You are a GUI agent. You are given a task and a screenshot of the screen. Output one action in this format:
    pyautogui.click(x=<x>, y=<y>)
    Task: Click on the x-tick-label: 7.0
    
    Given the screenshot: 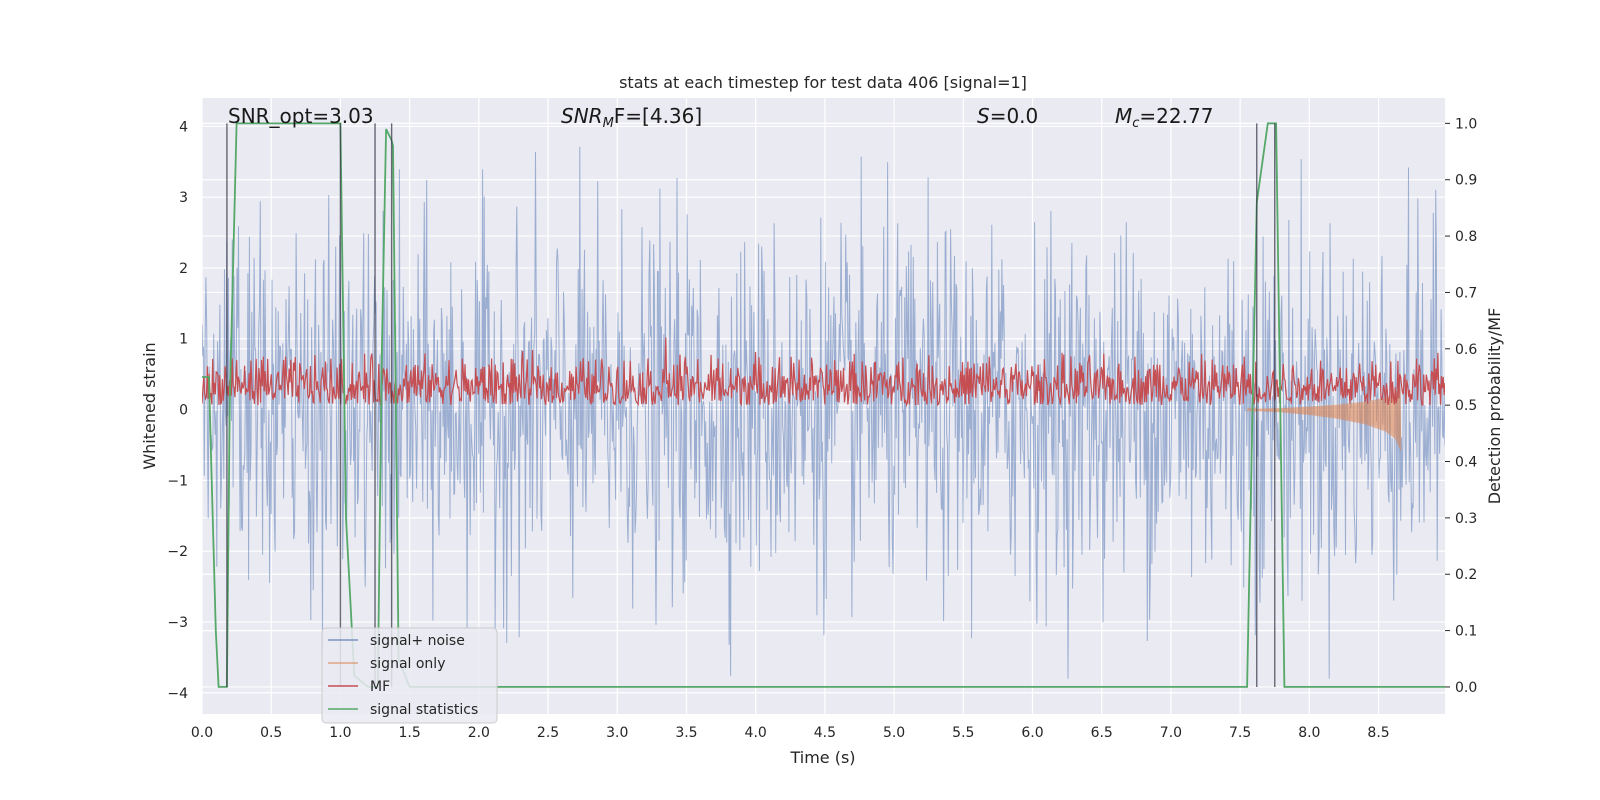 What is the action you would take?
    pyautogui.click(x=1171, y=733)
    